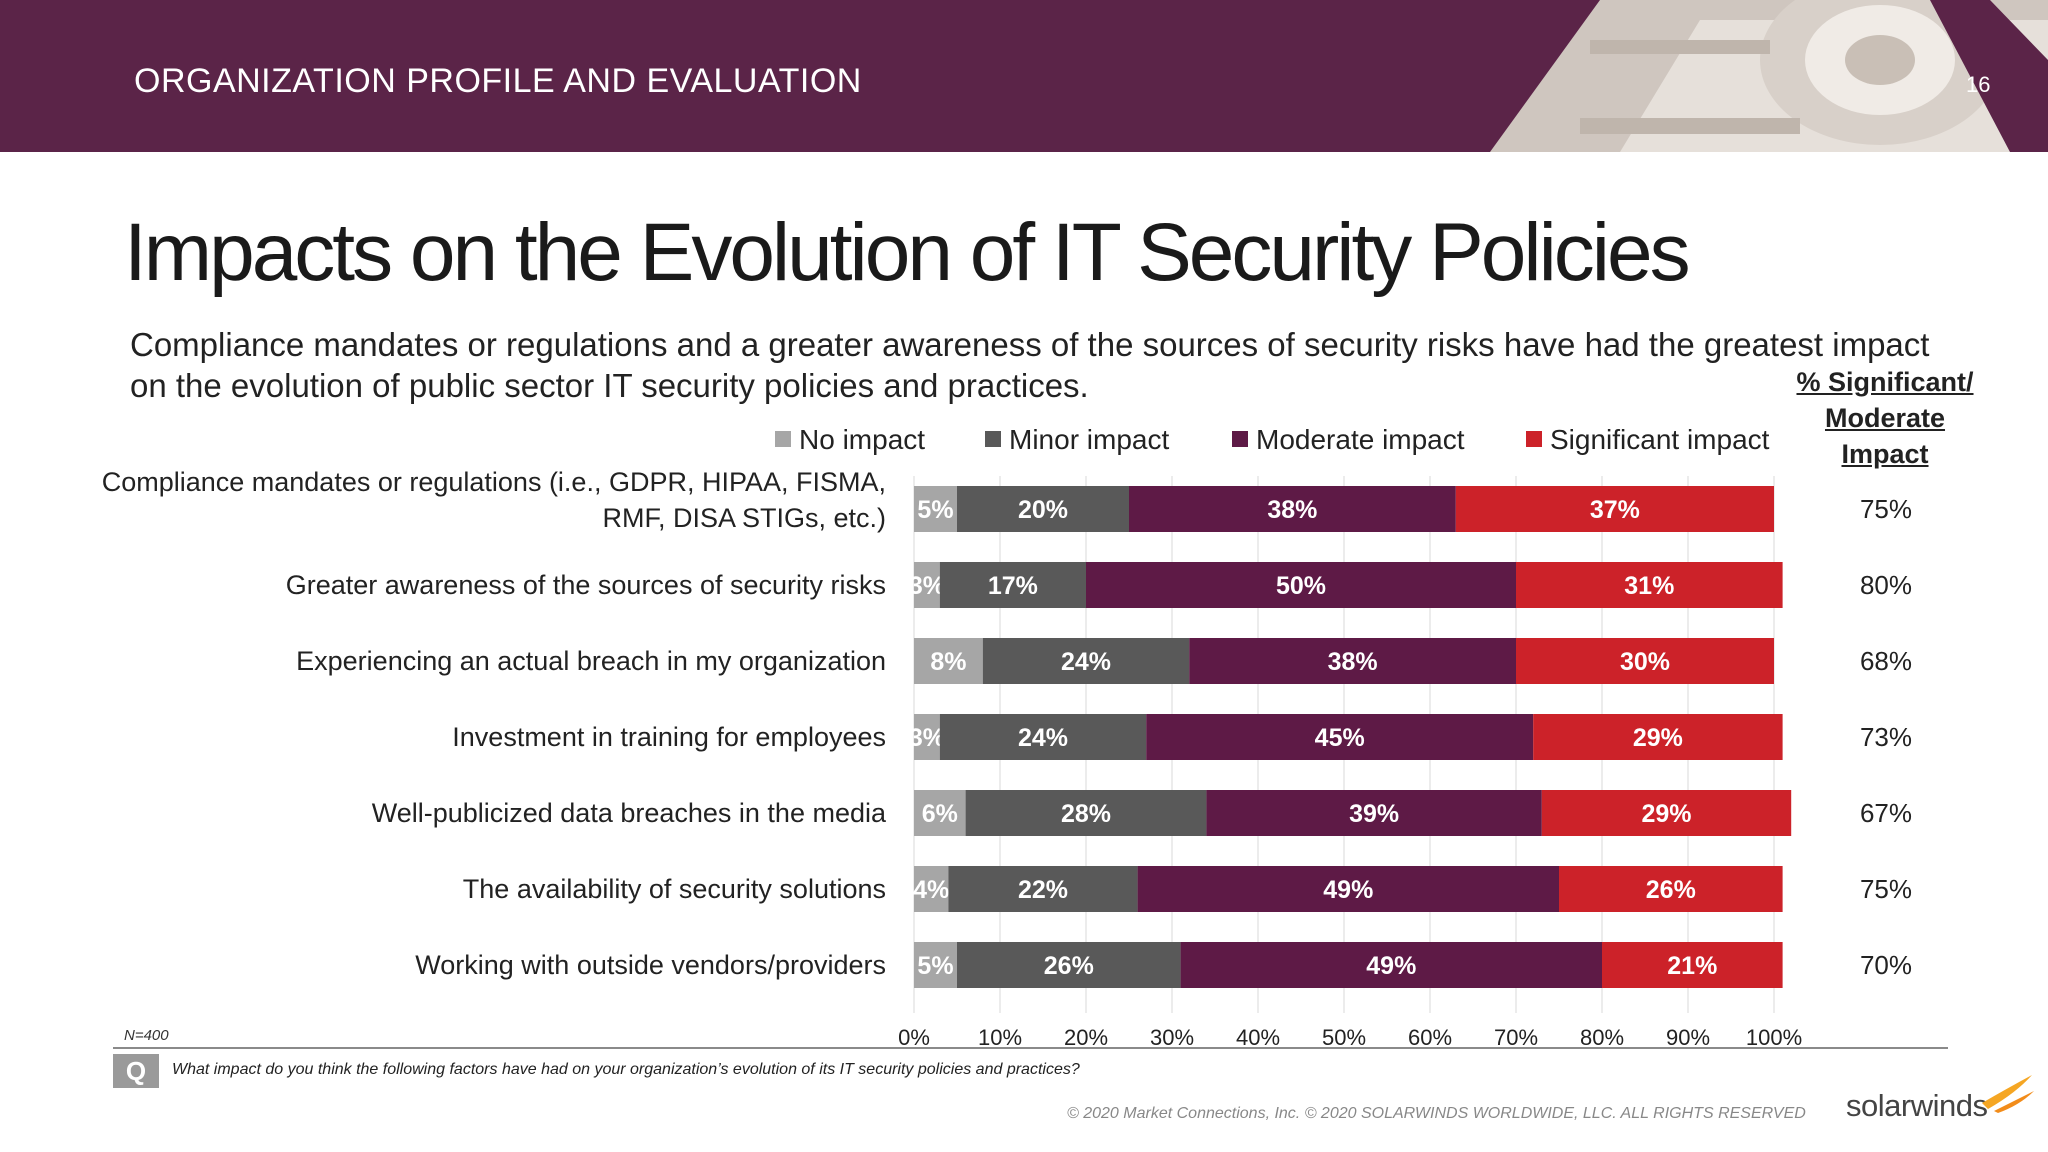 This screenshot has width=2048, height=1152. I want to click on bar-value-label: 37%, so click(1615, 510).